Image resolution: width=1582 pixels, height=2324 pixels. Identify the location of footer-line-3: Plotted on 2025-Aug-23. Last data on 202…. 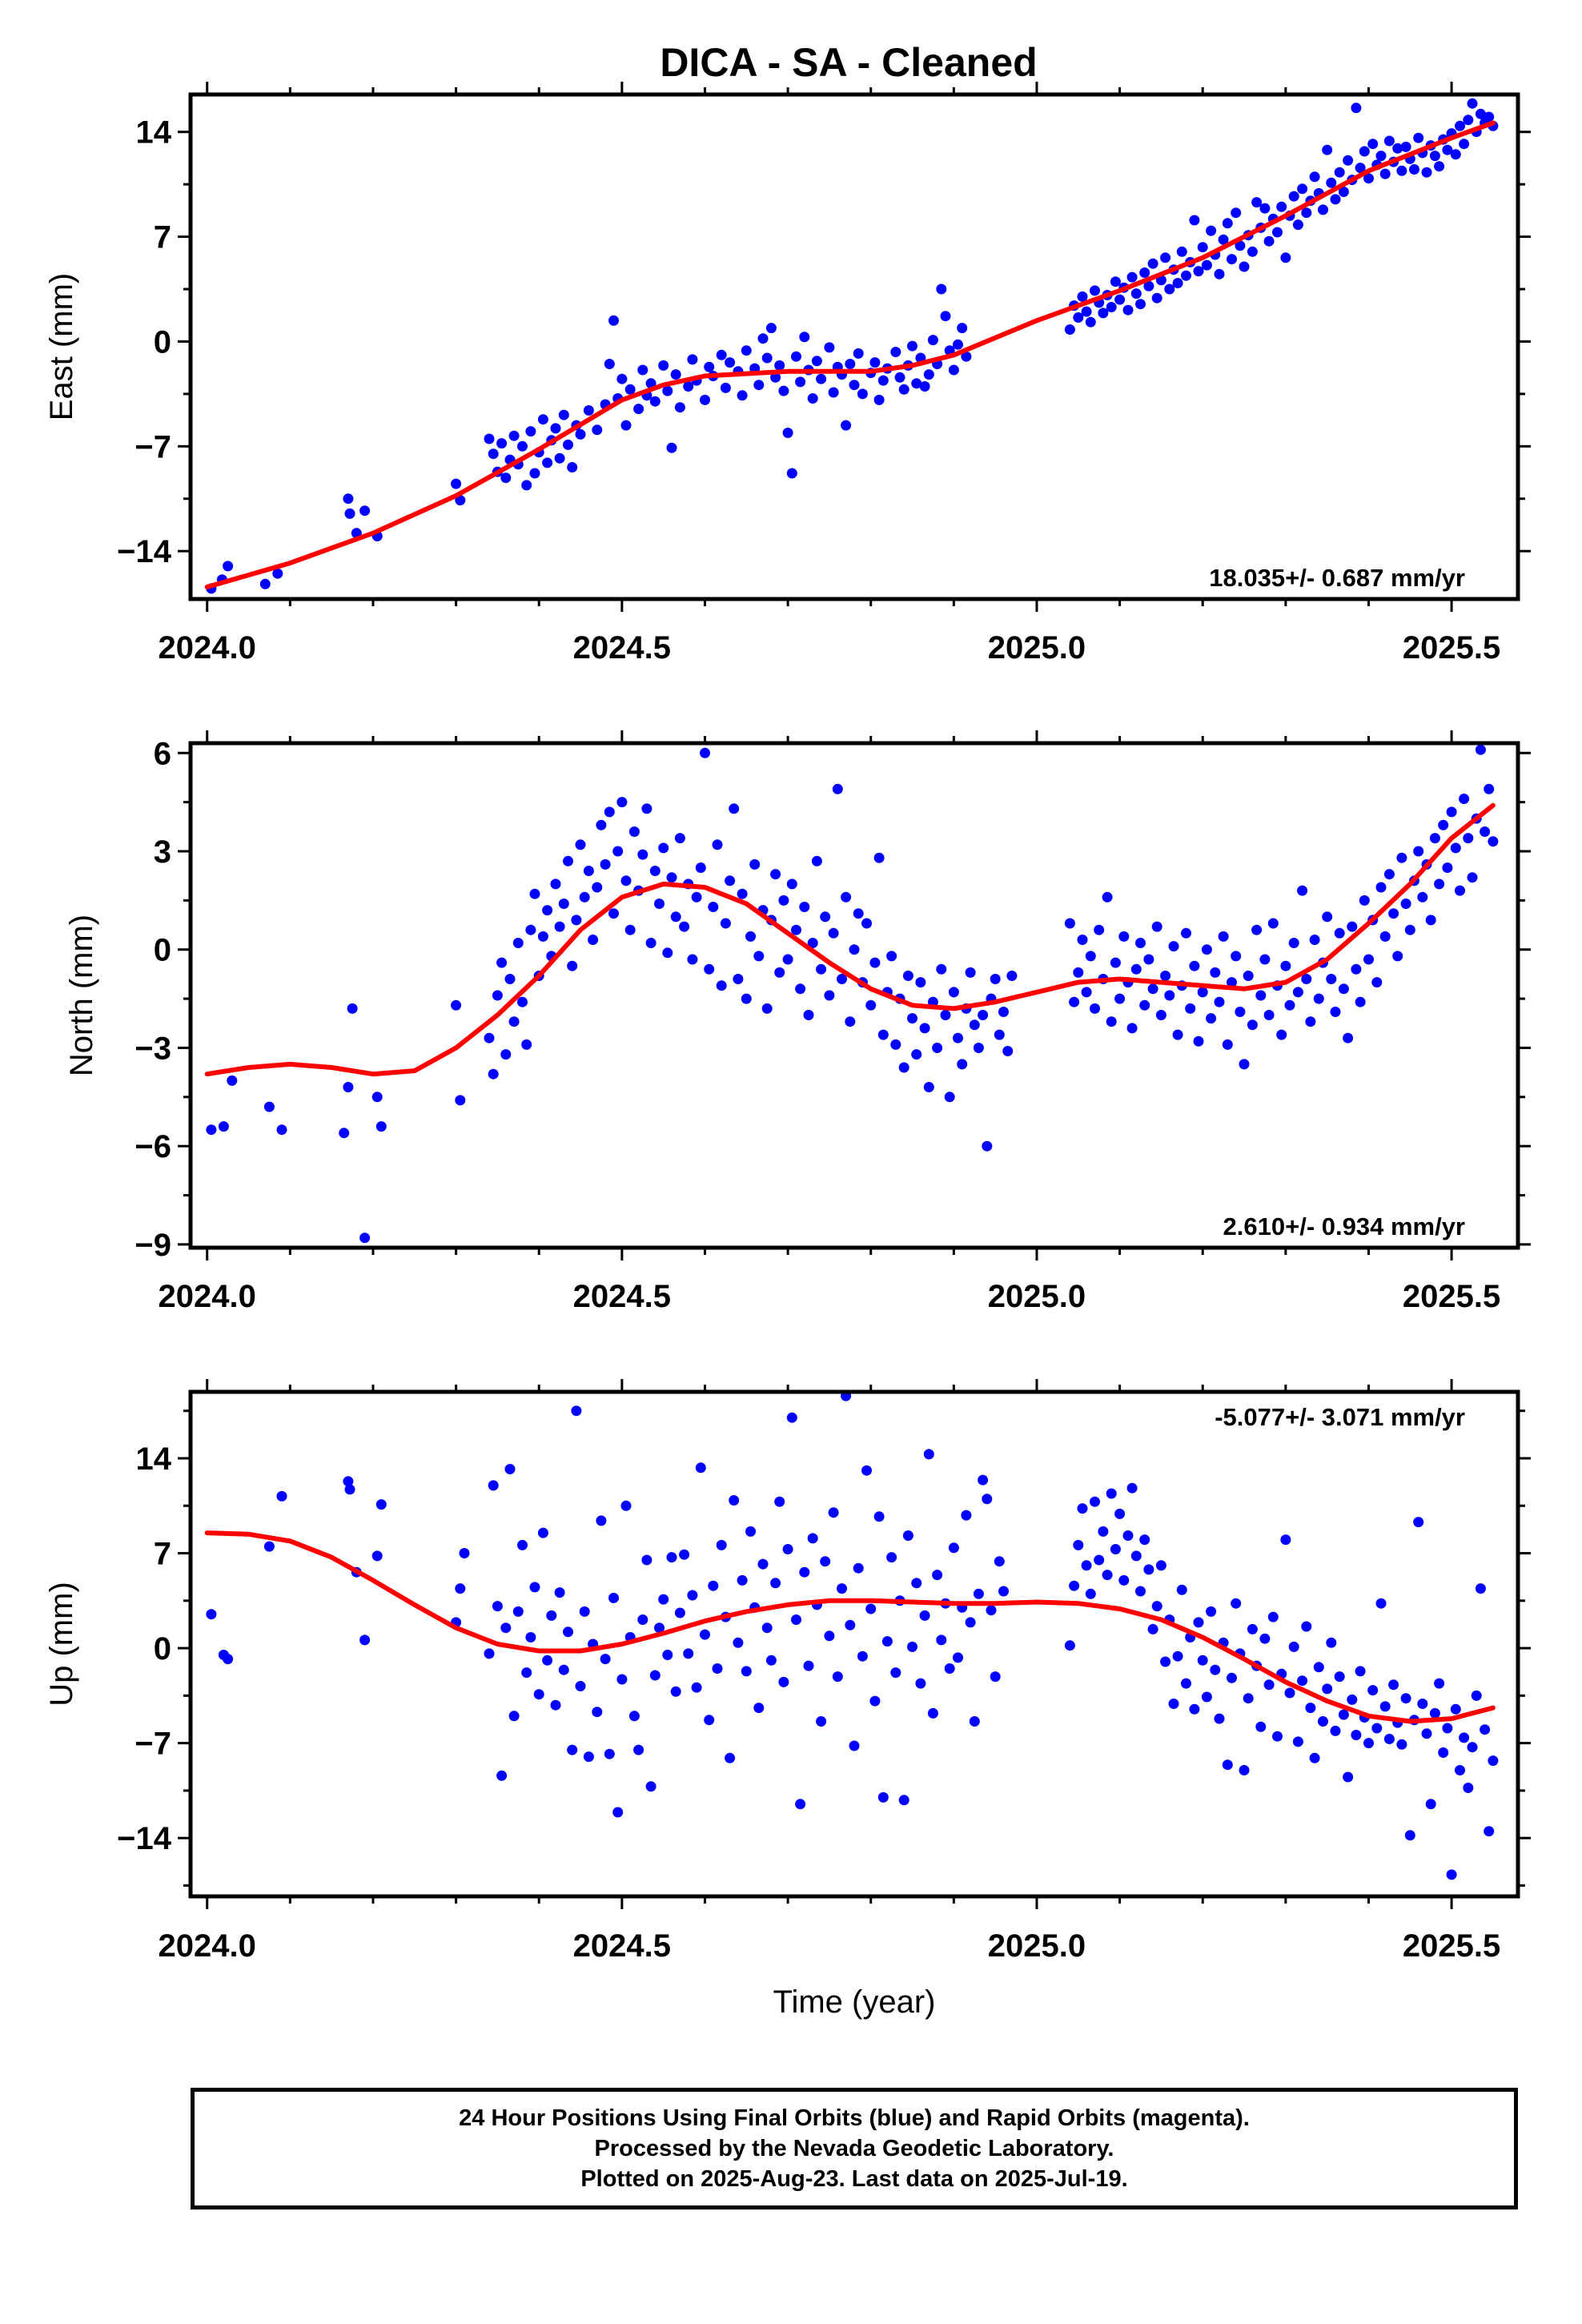
(854, 2179).